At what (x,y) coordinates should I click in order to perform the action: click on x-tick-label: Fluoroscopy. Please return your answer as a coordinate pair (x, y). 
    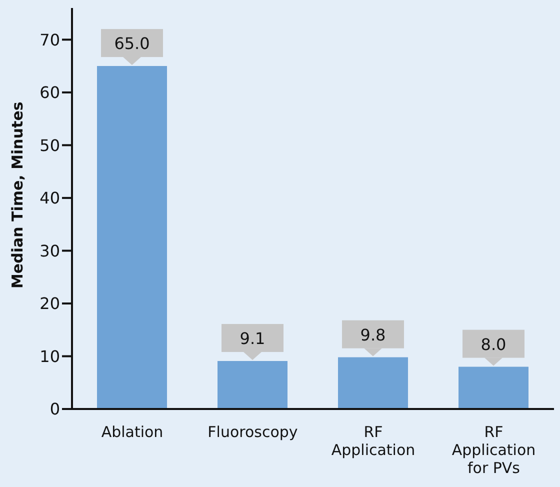
    Looking at the image, I should click on (253, 432).